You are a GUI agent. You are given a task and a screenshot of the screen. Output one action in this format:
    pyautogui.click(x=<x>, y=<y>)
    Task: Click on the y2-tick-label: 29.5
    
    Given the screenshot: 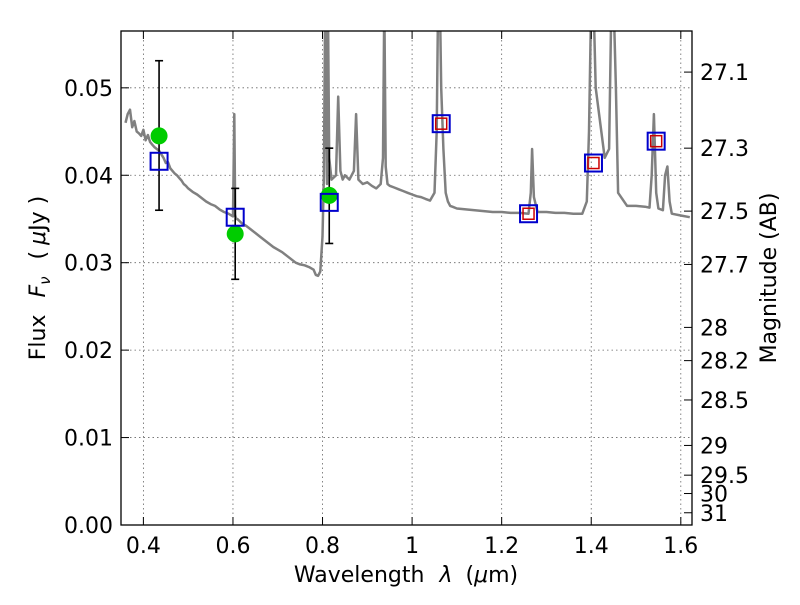 What is the action you would take?
    pyautogui.click(x=724, y=476)
    